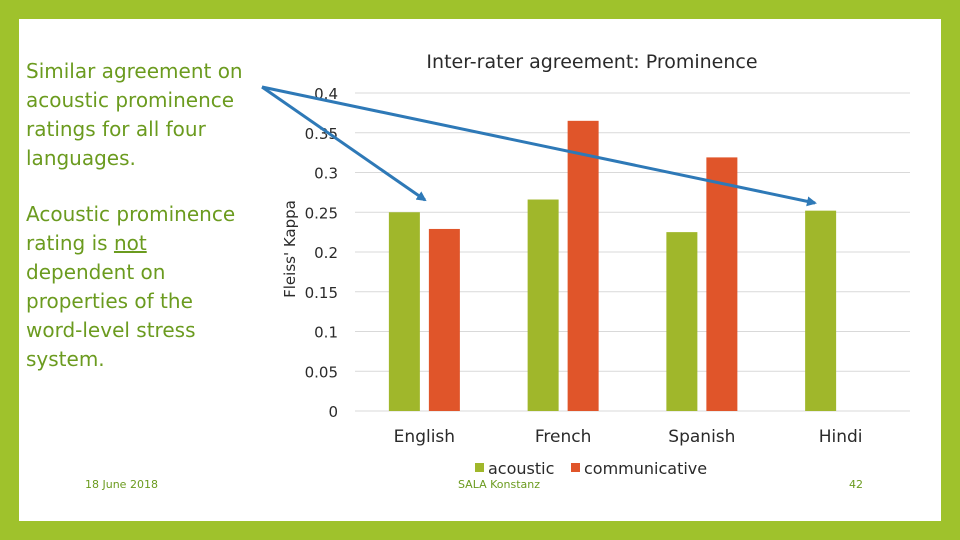  What do you see at coordinates (321, 213) in the screenshot?
I see `y-tick-label: 0.25` at bounding box center [321, 213].